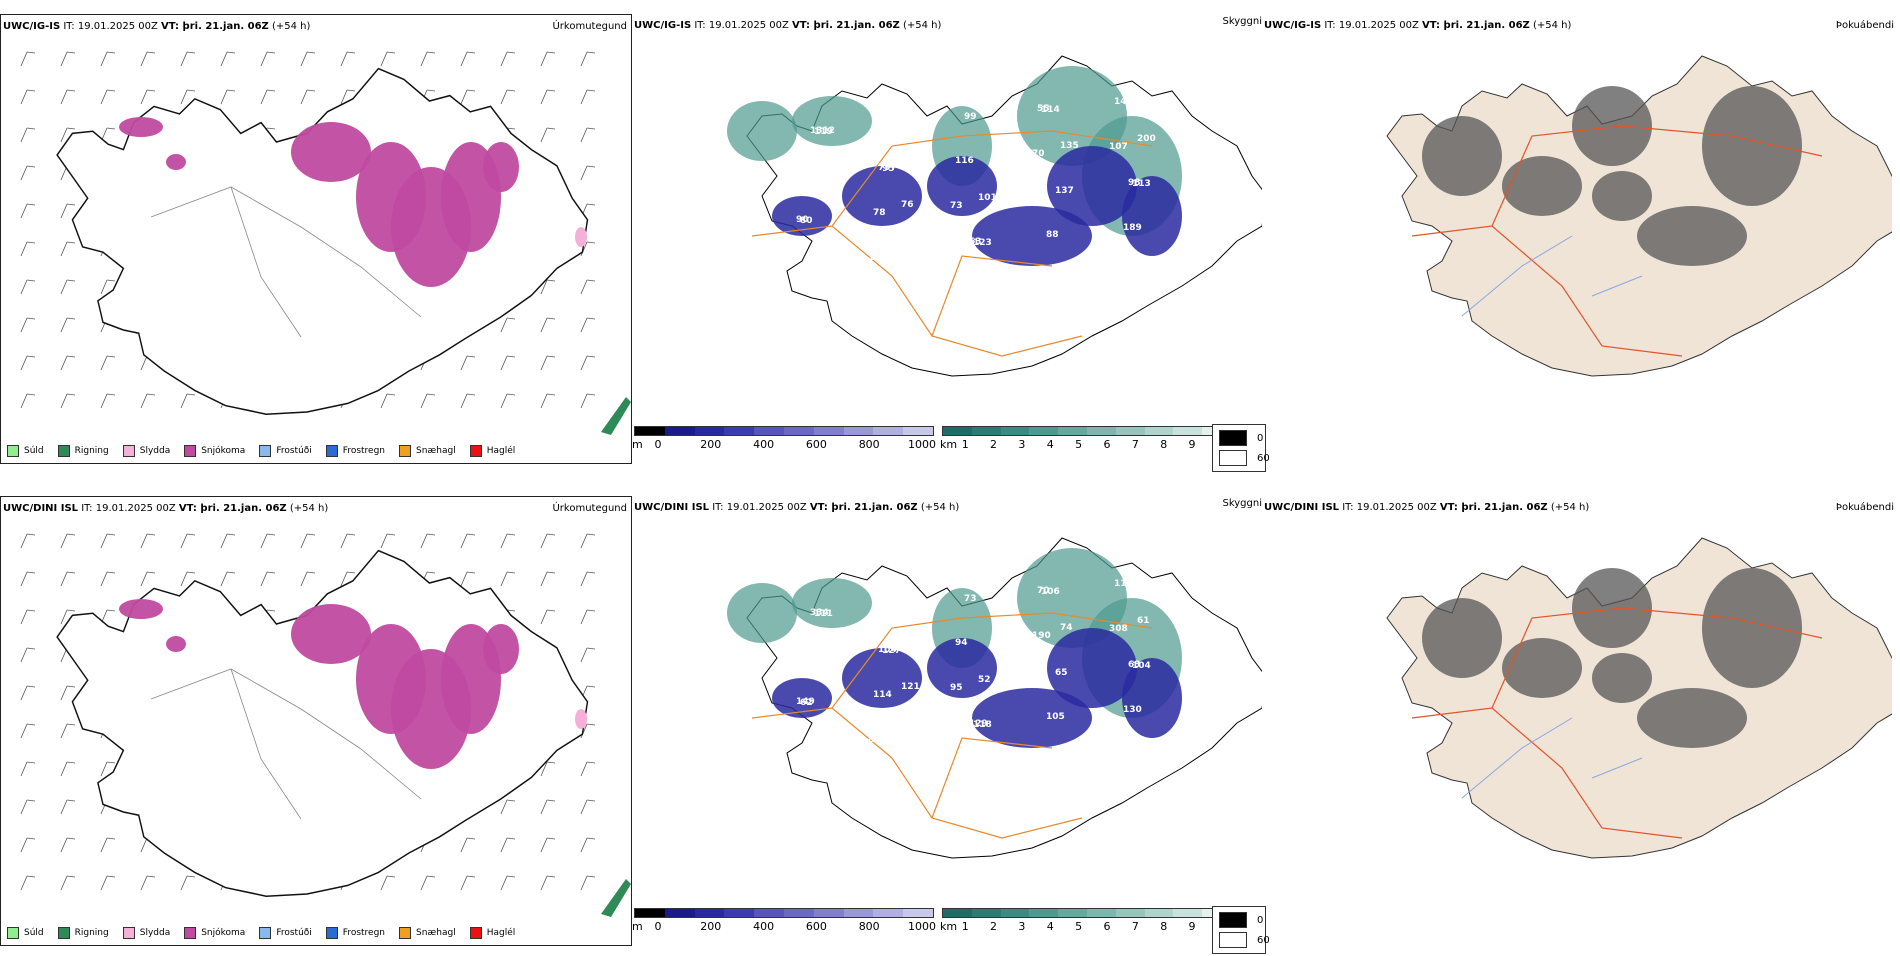 Image resolution: width=1900 pixels, height=956 pixels. I want to click on rain-area, so click(616, 416).